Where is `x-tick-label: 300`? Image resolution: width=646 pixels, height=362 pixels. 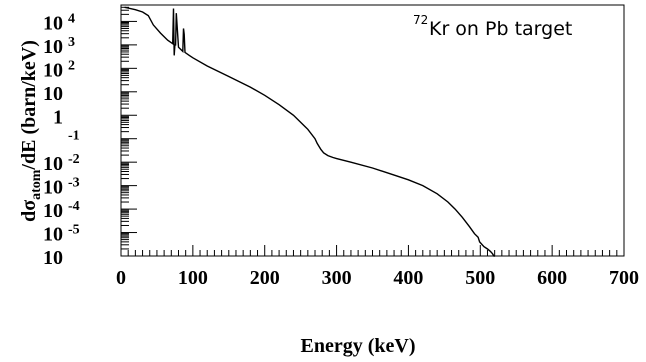 x-tick-label: 300 is located at coordinates (337, 278).